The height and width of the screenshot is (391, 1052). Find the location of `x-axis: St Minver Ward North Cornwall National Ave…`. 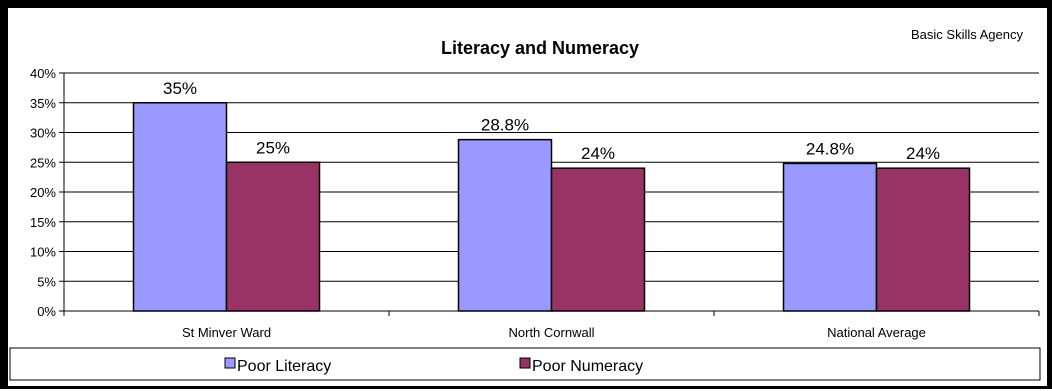

x-axis: St Minver Ward North Cornwall National Ave… is located at coordinates (551, 325).